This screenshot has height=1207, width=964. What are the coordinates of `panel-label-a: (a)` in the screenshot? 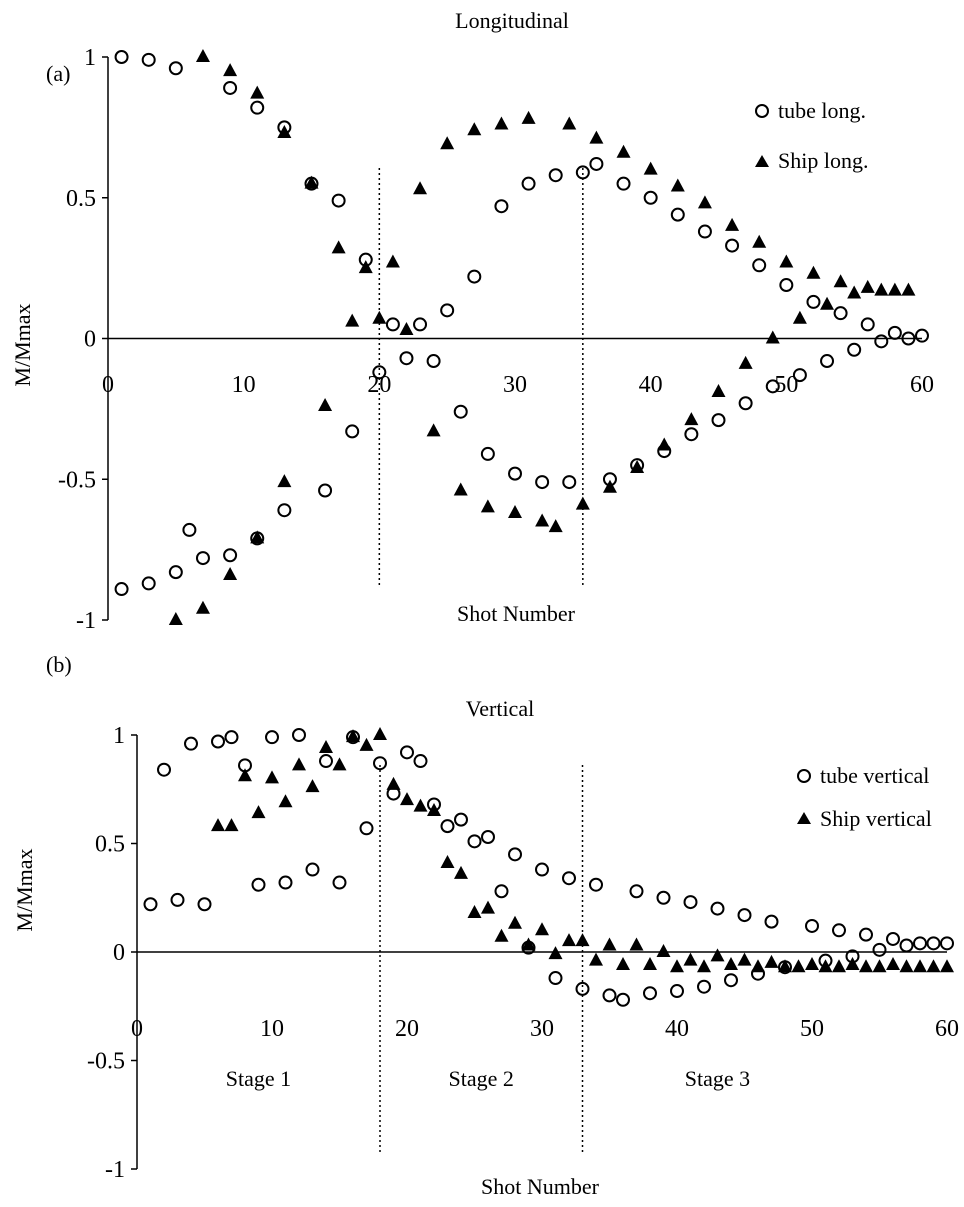 It's located at (58, 73).